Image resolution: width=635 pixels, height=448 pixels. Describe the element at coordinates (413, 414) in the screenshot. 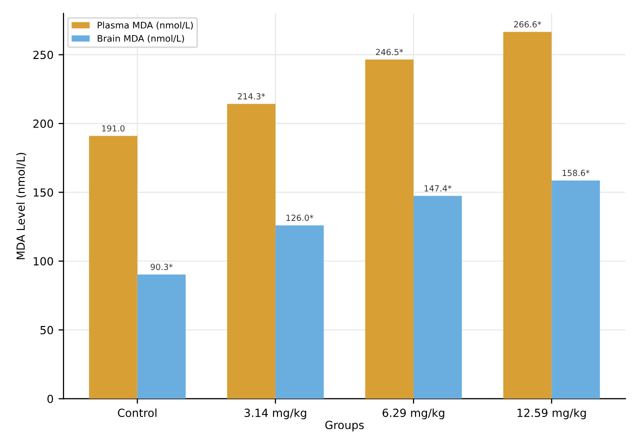

I see `x-tick-label: 6.29 mg/kg` at that location.